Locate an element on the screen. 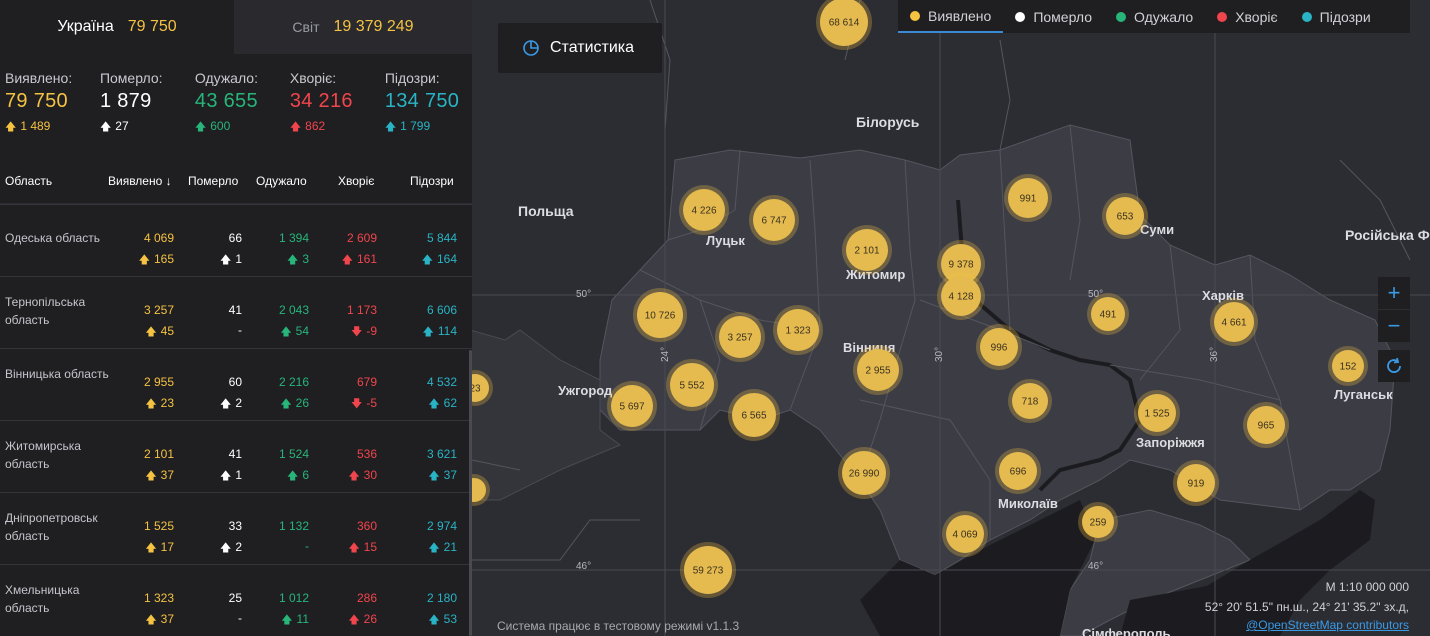  cell-delta-value: 161 is located at coordinates (366, 259).